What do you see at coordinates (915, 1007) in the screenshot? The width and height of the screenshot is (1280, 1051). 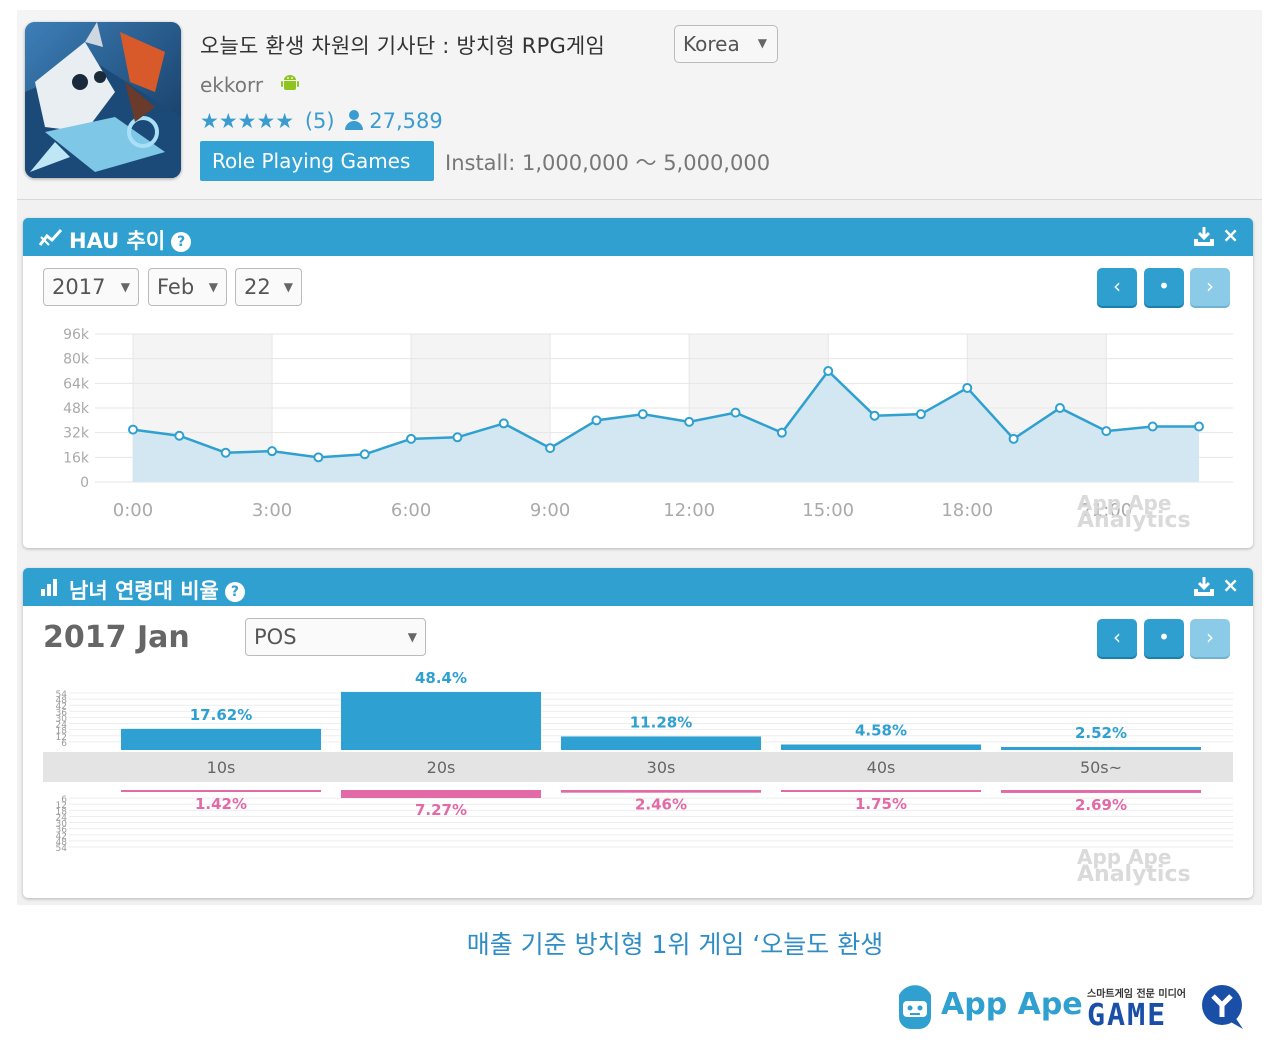 I see `appape-mascot-icon` at bounding box center [915, 1007].